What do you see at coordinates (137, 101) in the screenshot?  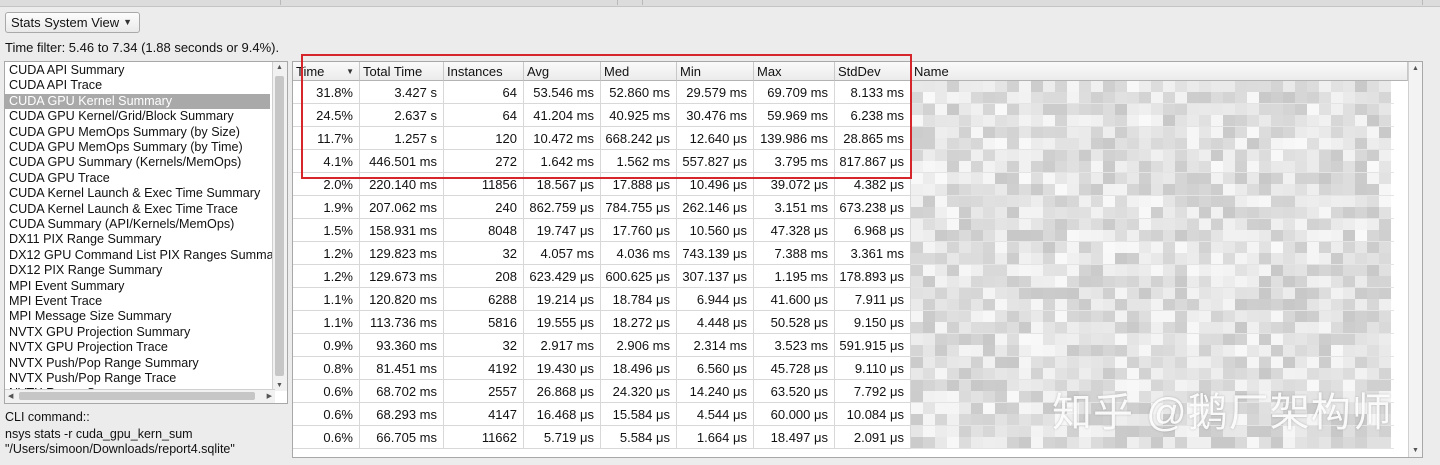 I see `report-list-item: CUDA GPU Kernel Summary` at bounding box center [137, 101].